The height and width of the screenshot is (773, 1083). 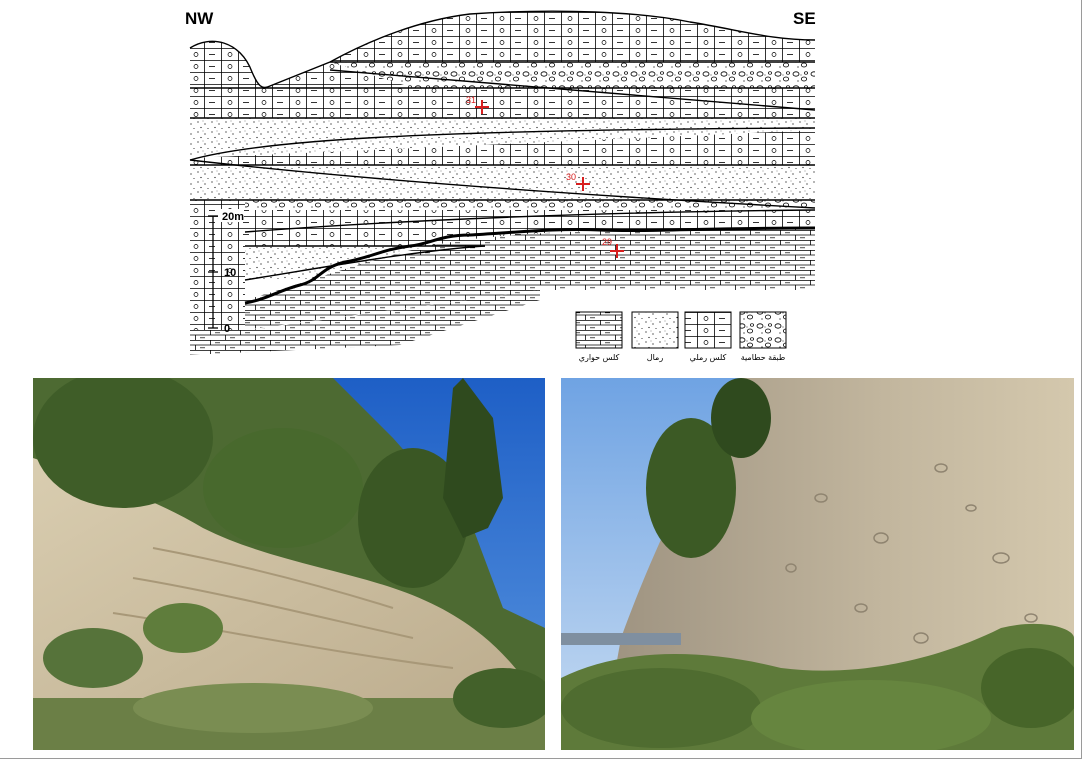 I want to click on scale-bar, so click(x=213, y=272).